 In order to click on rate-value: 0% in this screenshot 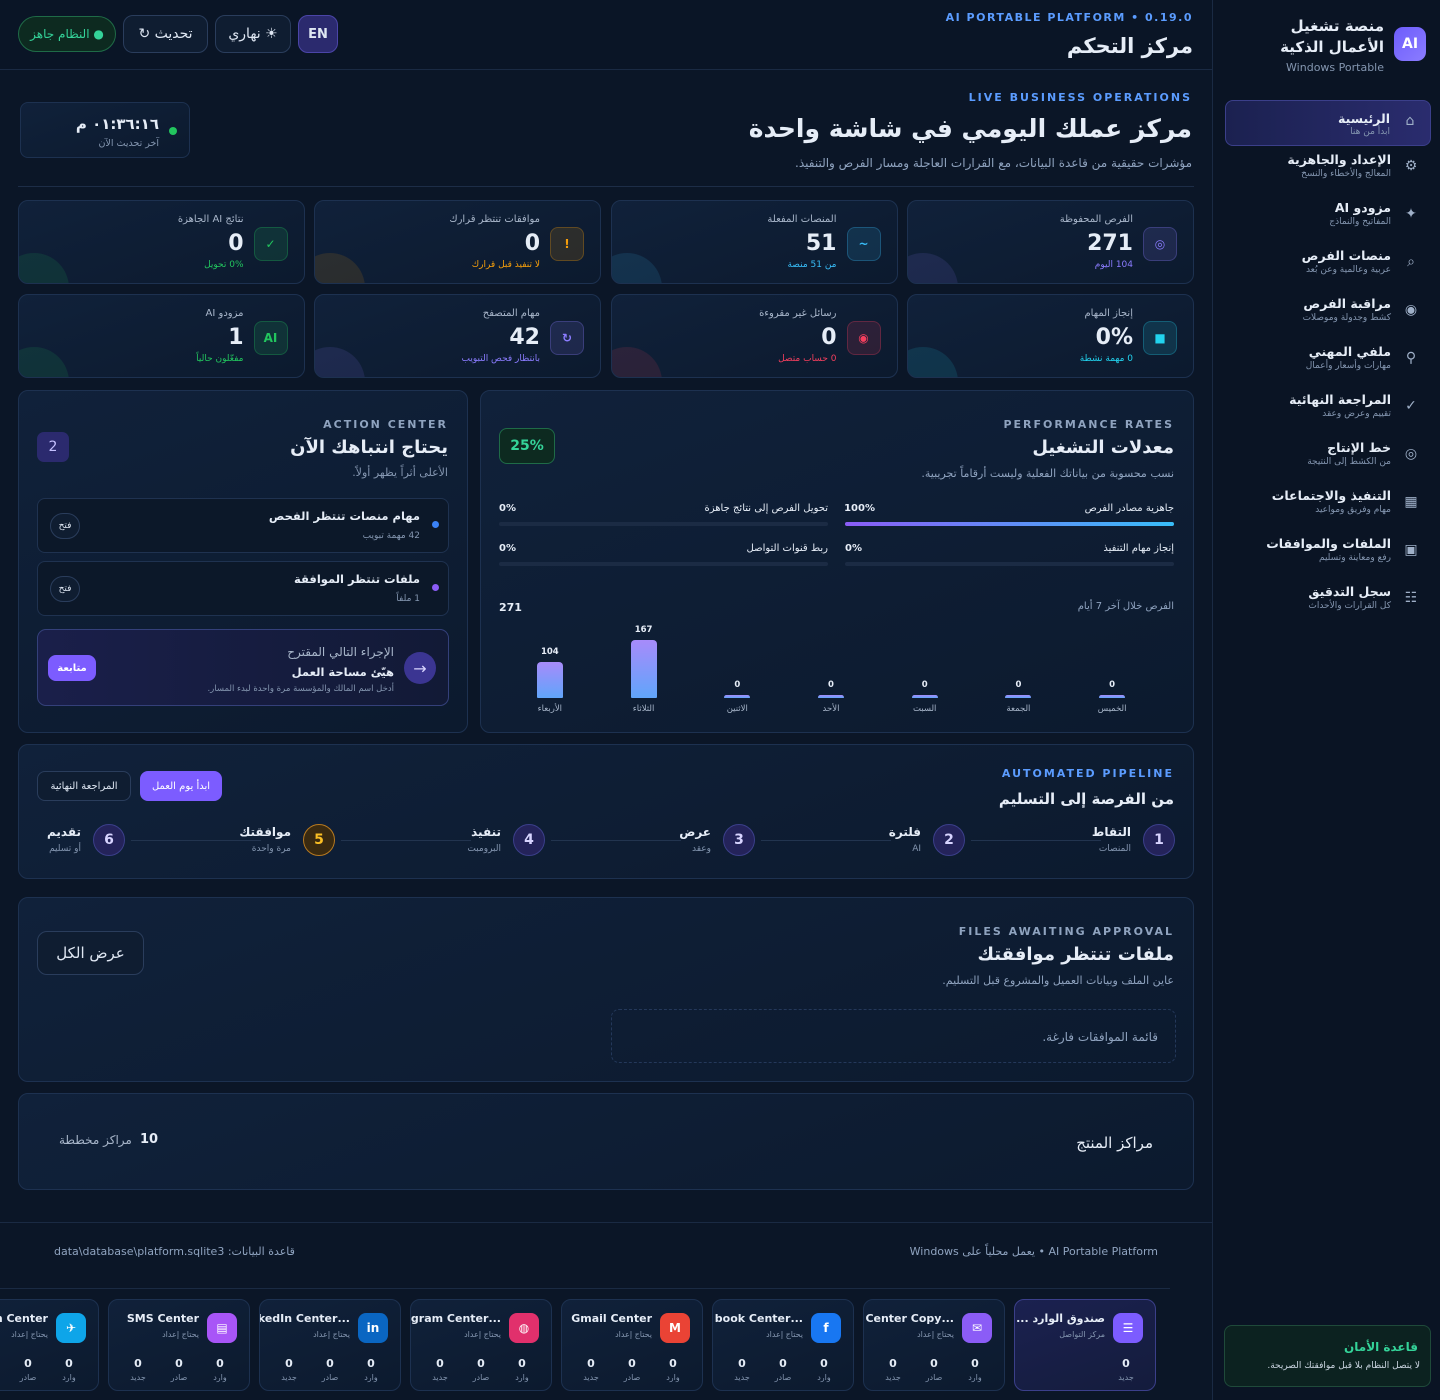, I will do `click(507, 548)`.